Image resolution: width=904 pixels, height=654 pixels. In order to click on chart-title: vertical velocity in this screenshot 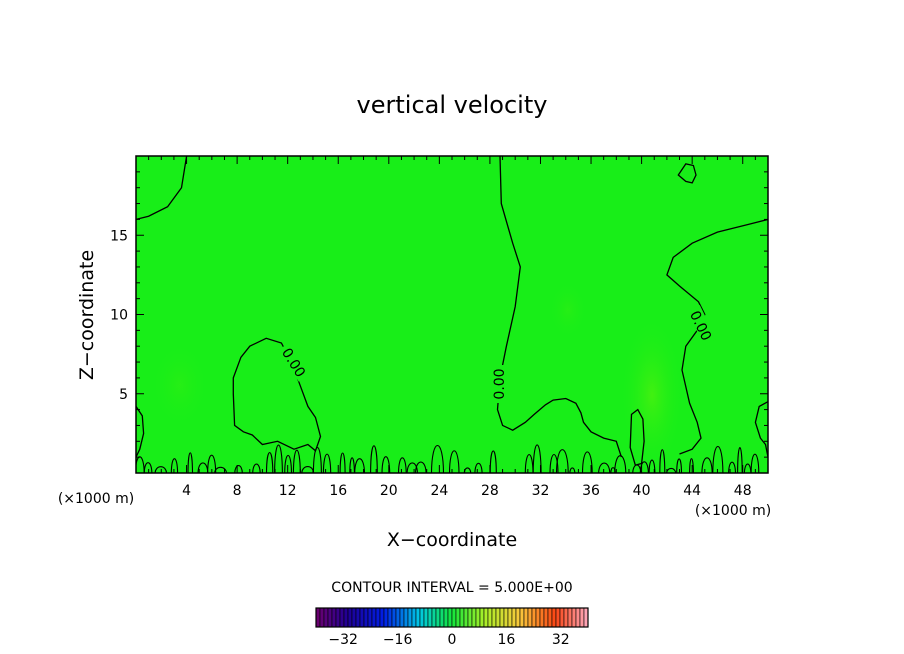, I will do `click(452, 105)`.